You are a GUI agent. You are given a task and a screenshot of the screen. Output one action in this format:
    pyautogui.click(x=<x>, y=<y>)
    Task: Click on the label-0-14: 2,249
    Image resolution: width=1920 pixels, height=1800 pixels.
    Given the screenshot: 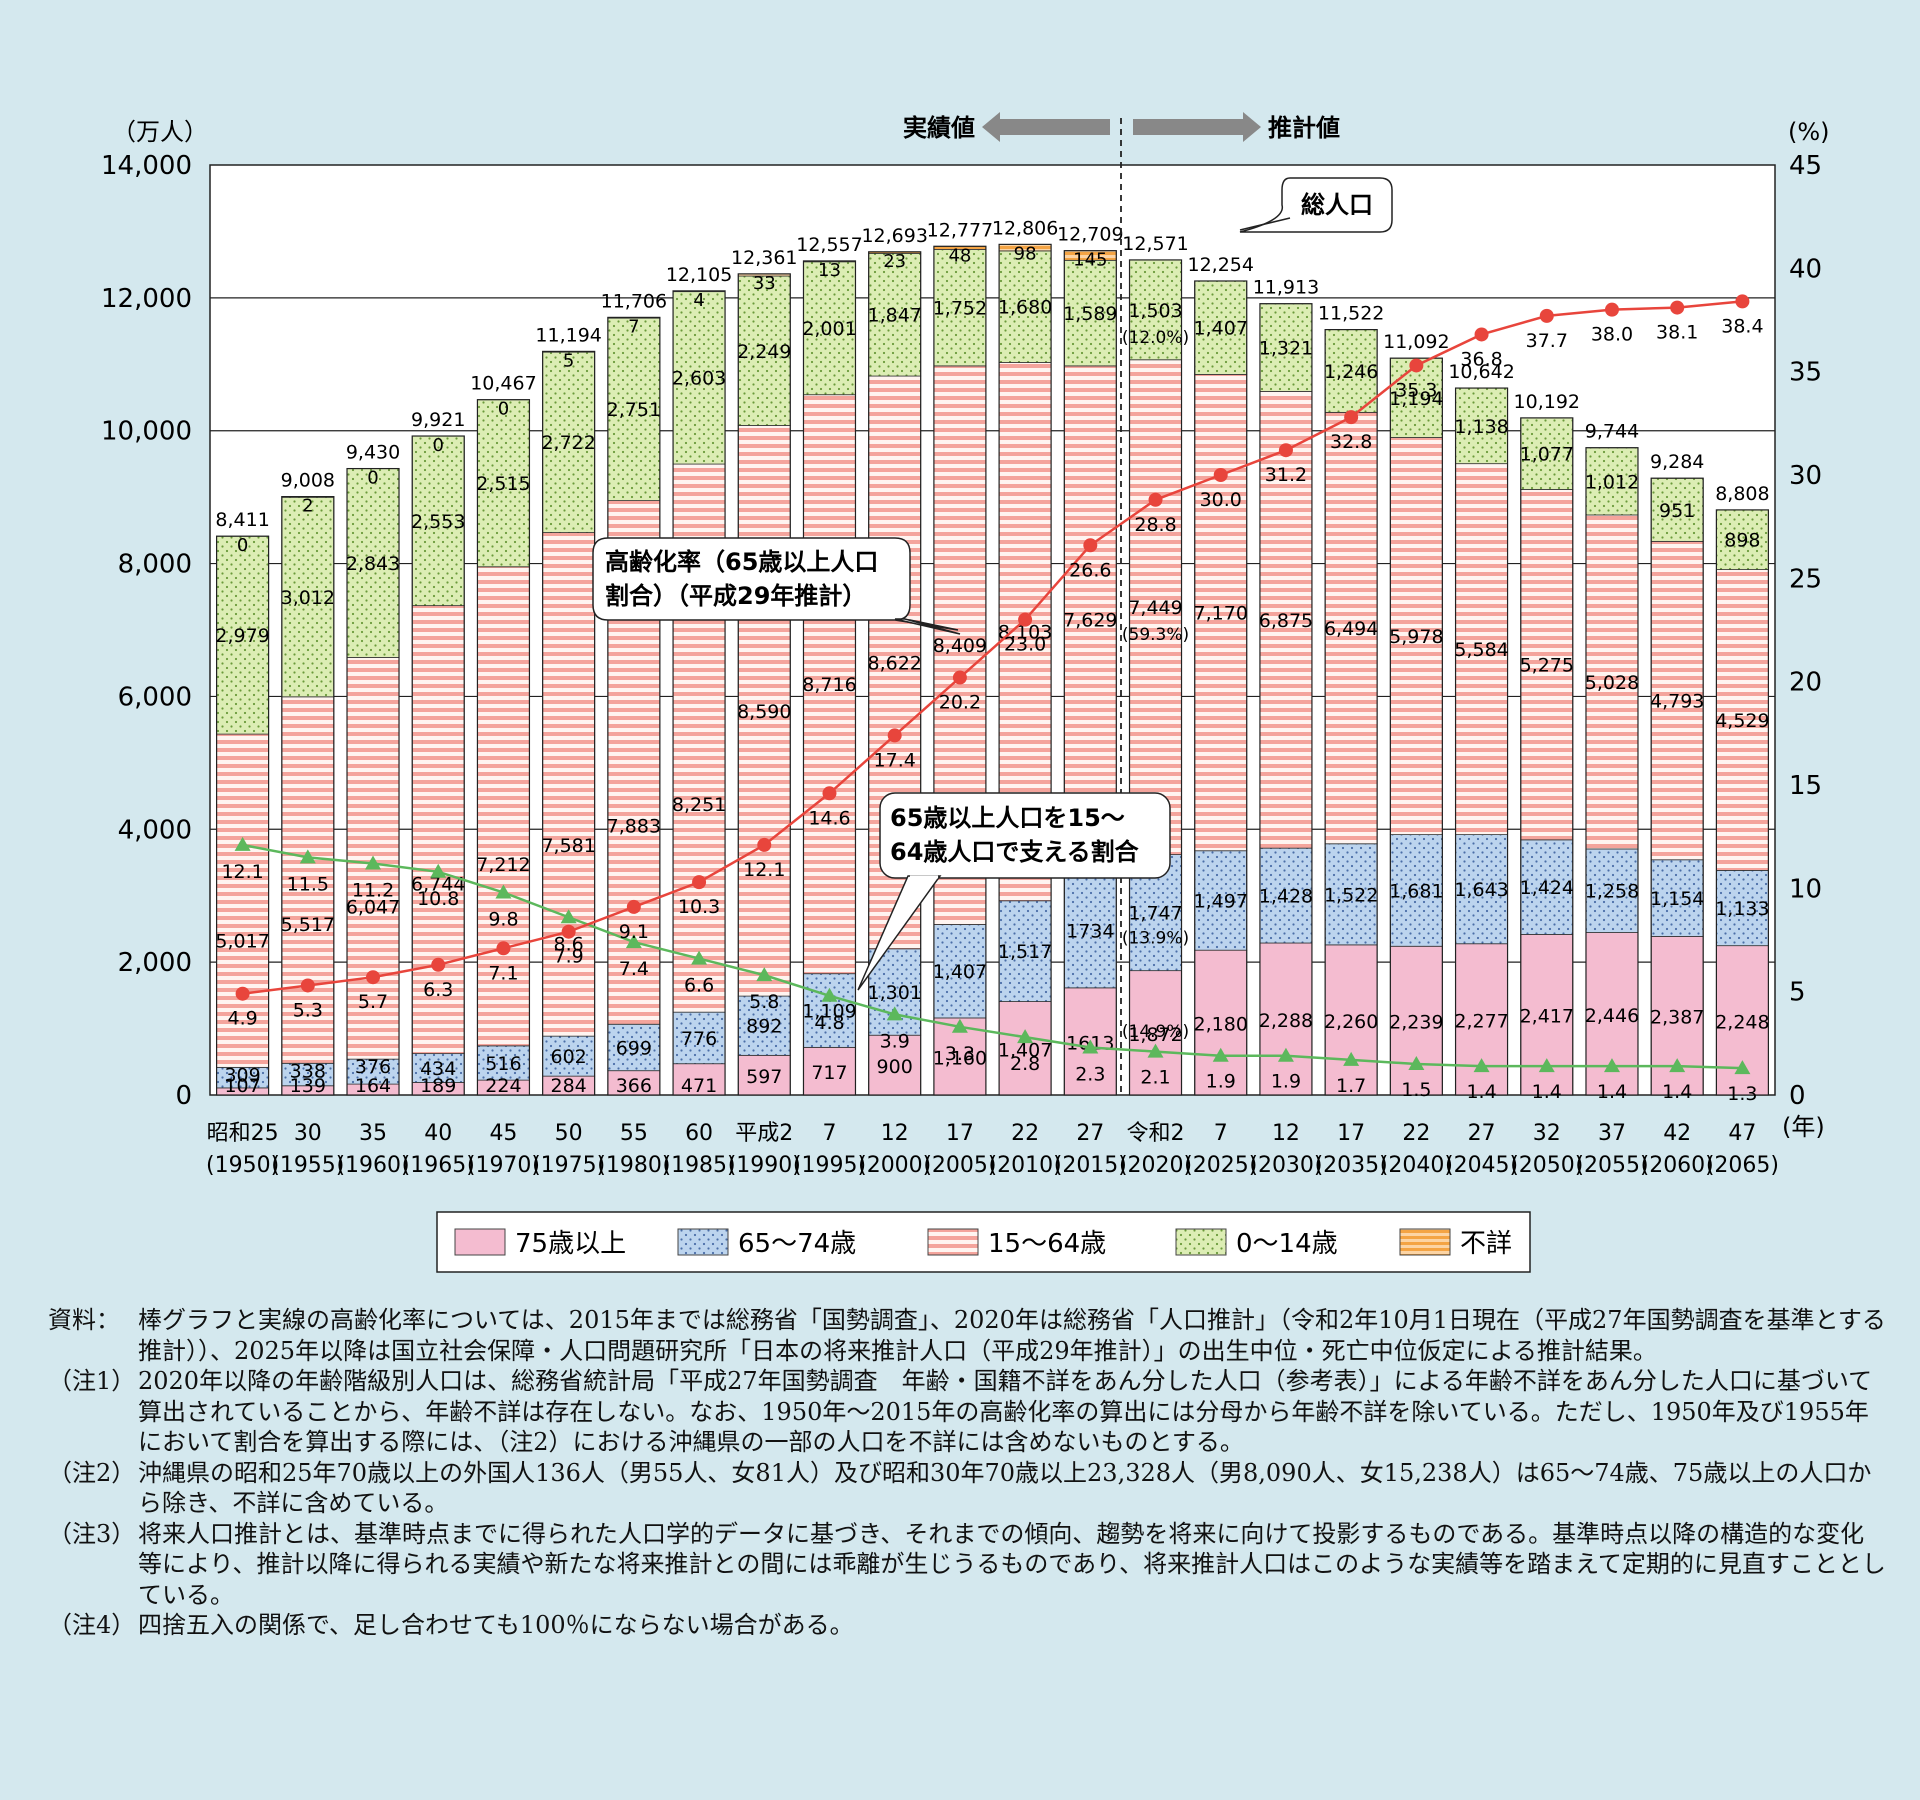 What is the action you would take?
    pyautogui.click(x=764, y=352)
    